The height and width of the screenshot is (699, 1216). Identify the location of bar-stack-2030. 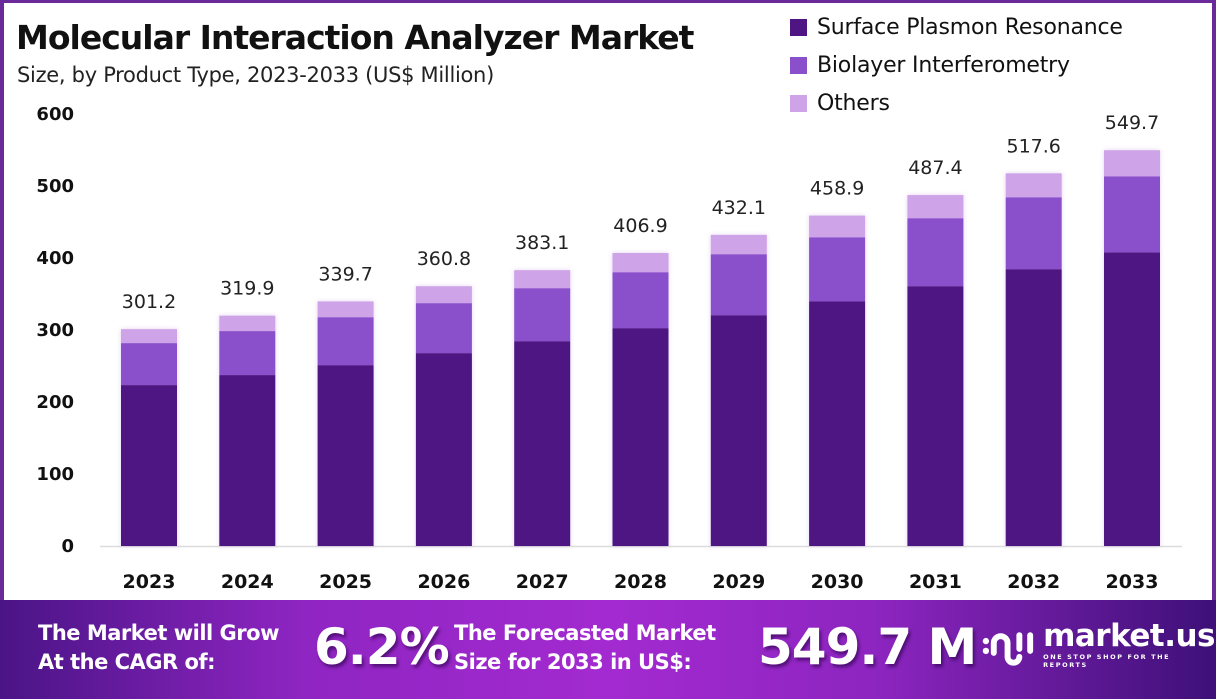
(837, 380).